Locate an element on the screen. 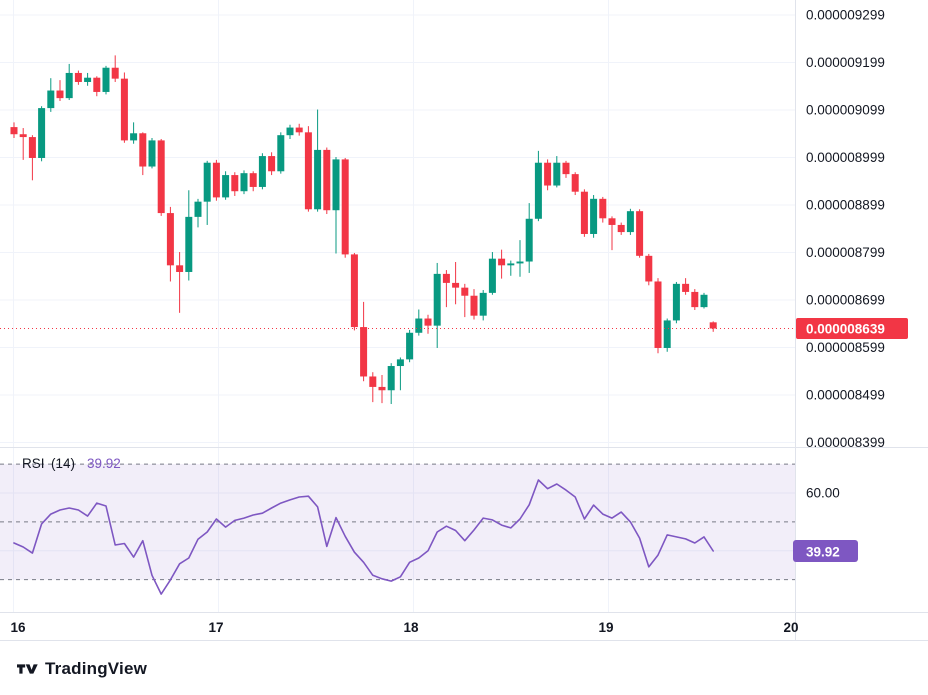  rsi-line is located at coordinates (364, 537).